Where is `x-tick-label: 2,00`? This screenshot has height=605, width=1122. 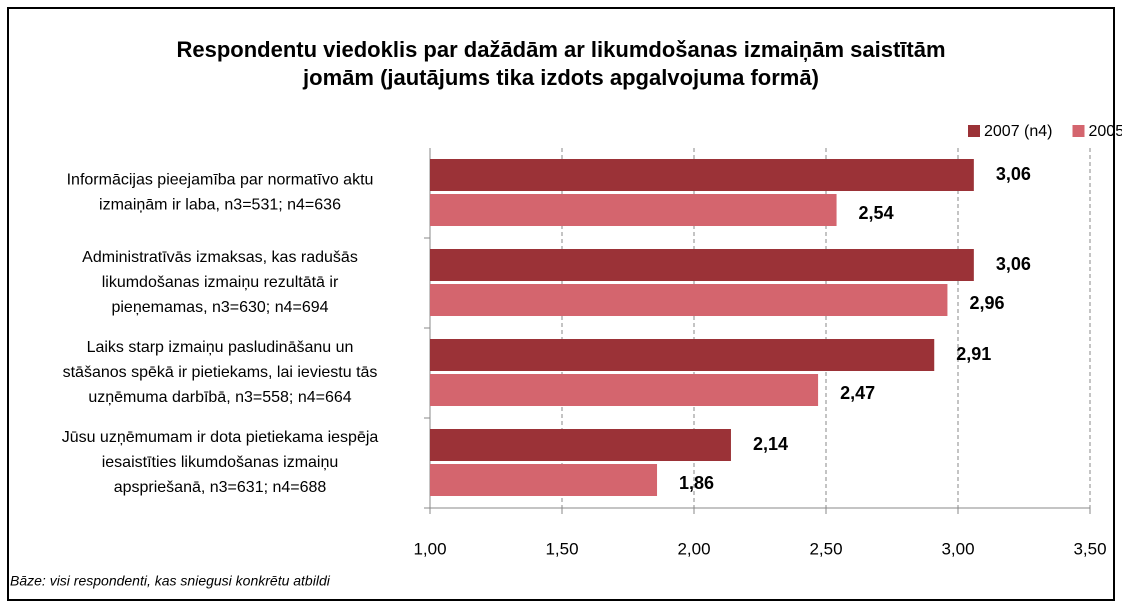 x-tick-label: 2,00 is located at coordinates (693, 548).